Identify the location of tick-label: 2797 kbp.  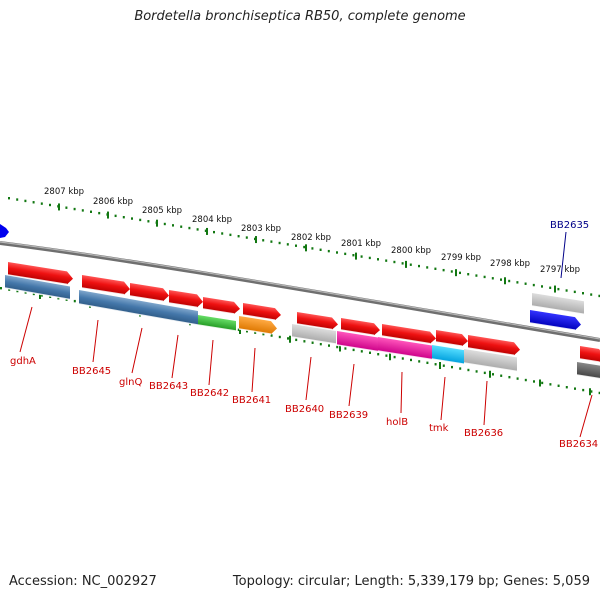
(560, 270).